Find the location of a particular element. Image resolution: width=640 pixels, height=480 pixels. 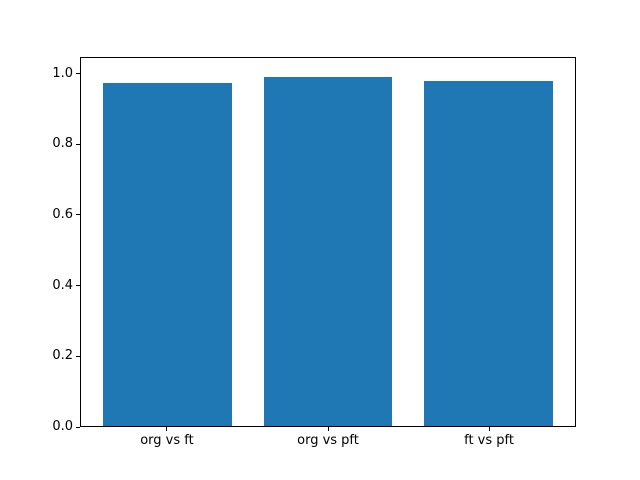

x-tick-label-org-vs-pft: org vs pft is located at coordinates (328, 440).